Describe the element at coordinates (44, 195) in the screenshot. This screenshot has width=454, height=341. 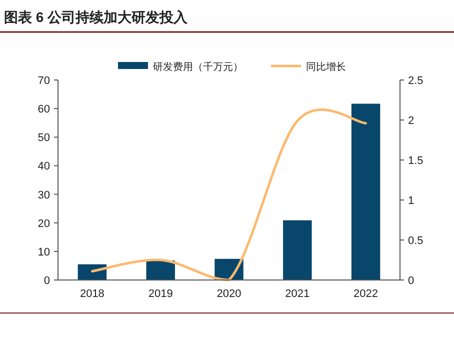
I see `y-tick-label: 30` at that location.